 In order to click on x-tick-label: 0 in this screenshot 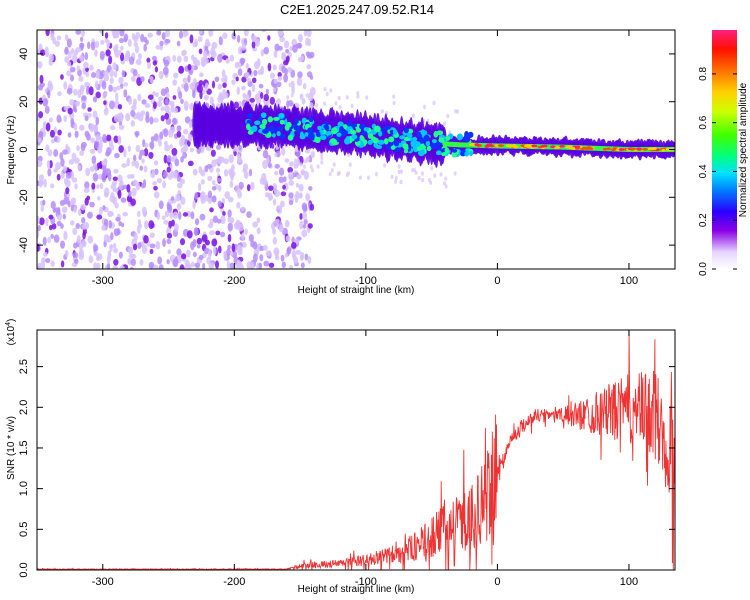, I will do `click(497, 281)`.